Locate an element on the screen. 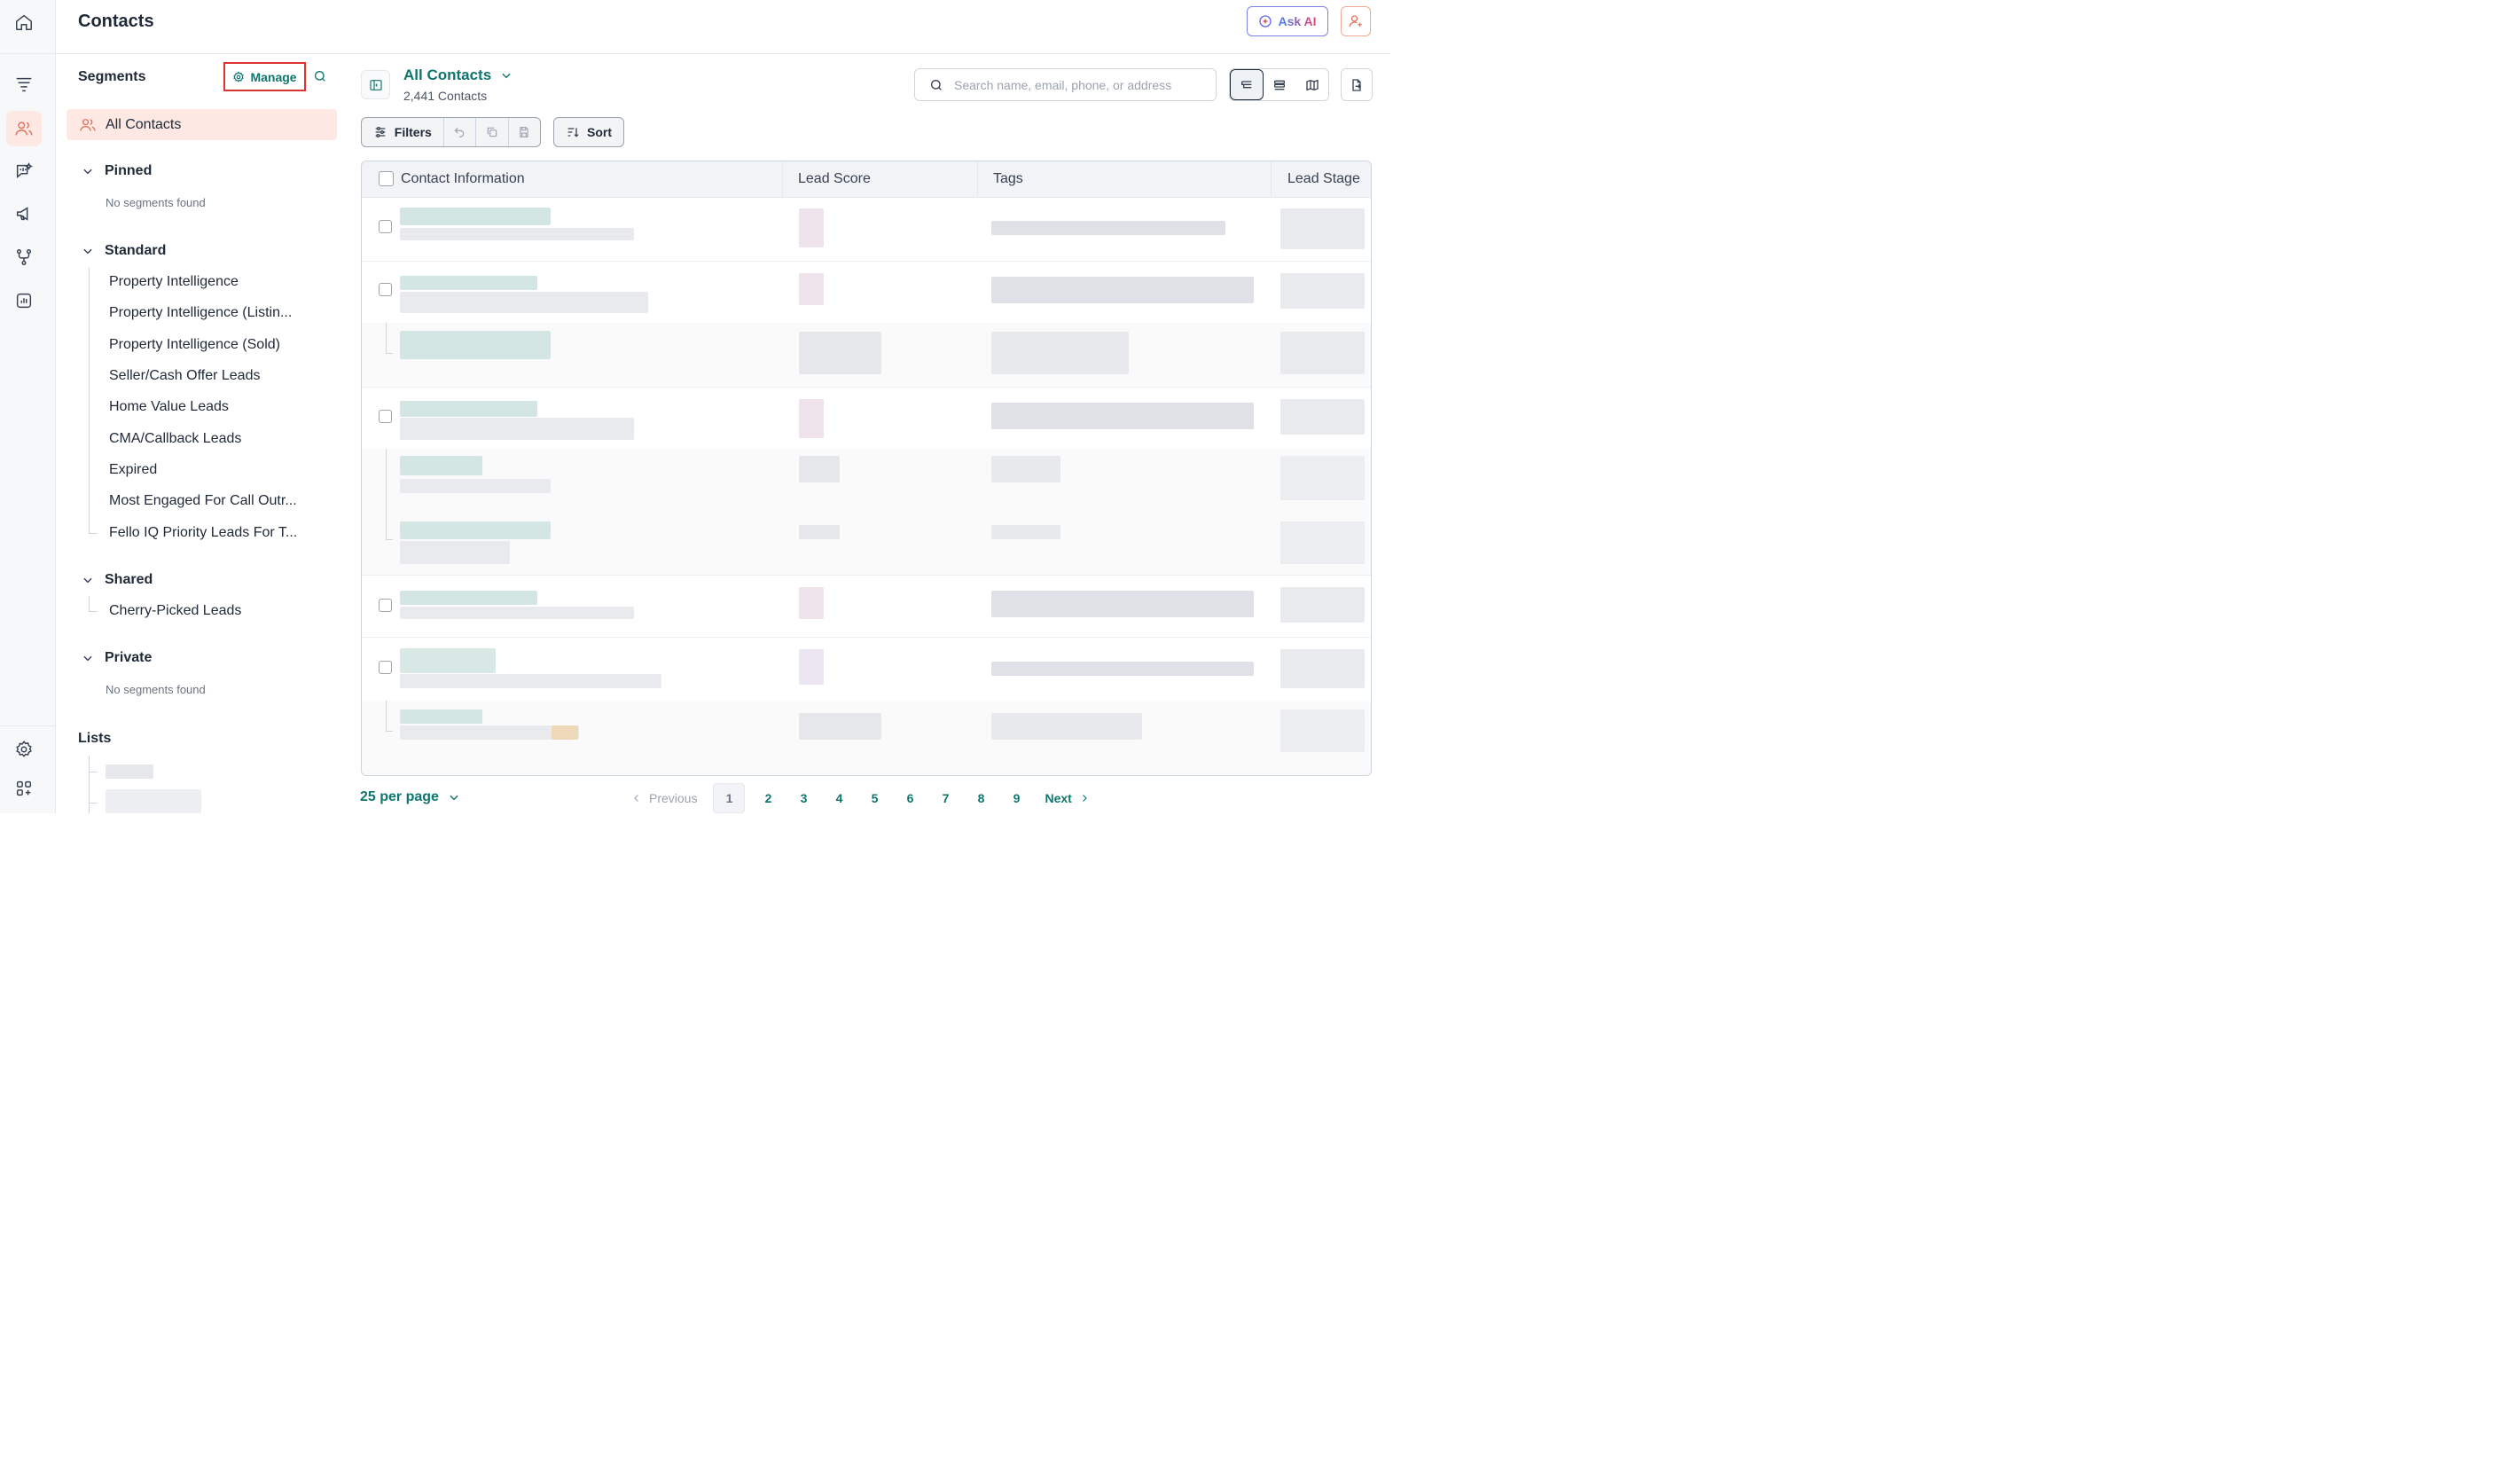 The image size is (2520, 1474). column-contact-information: Contact Information is located at coordinates (463, 179).